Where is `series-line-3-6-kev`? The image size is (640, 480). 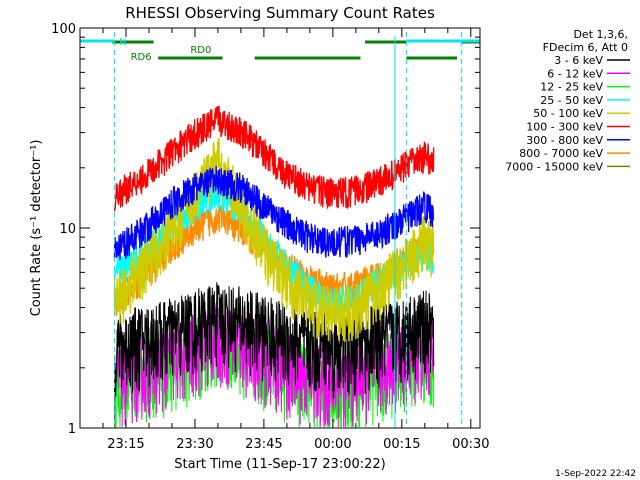
series-line-3-6-kev is located at coordinates (274, 340).